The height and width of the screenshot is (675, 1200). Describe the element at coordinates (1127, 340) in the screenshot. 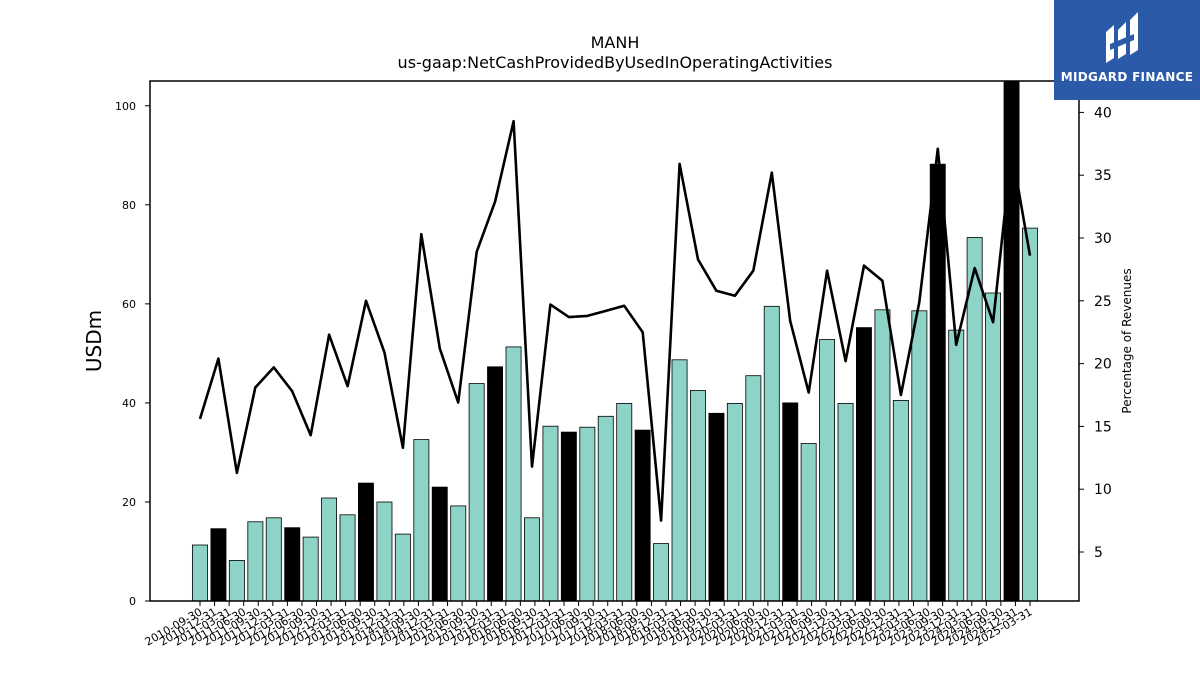

I see `y2-axis-label: Percentage of Revenues` at that location.